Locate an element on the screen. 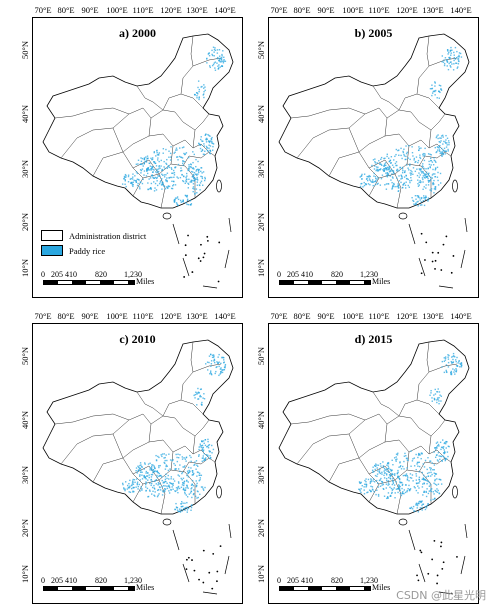 The image size is (494, 609). longitude-tick-label: 90°E is located at coordinates (90, 316).